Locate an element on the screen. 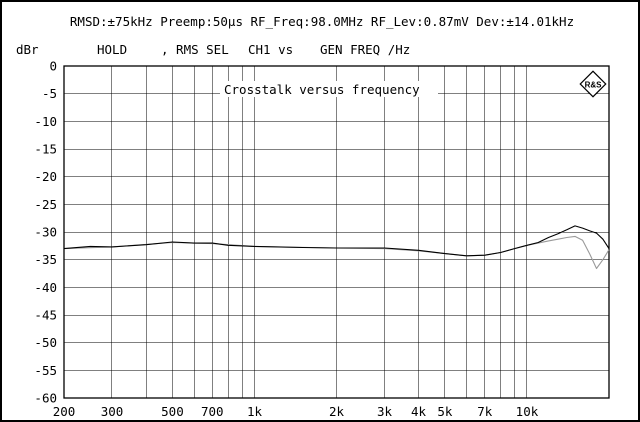 This screenshot has width=640, height=422. y-tick-label: -15 is located at coordinates (45, 149).